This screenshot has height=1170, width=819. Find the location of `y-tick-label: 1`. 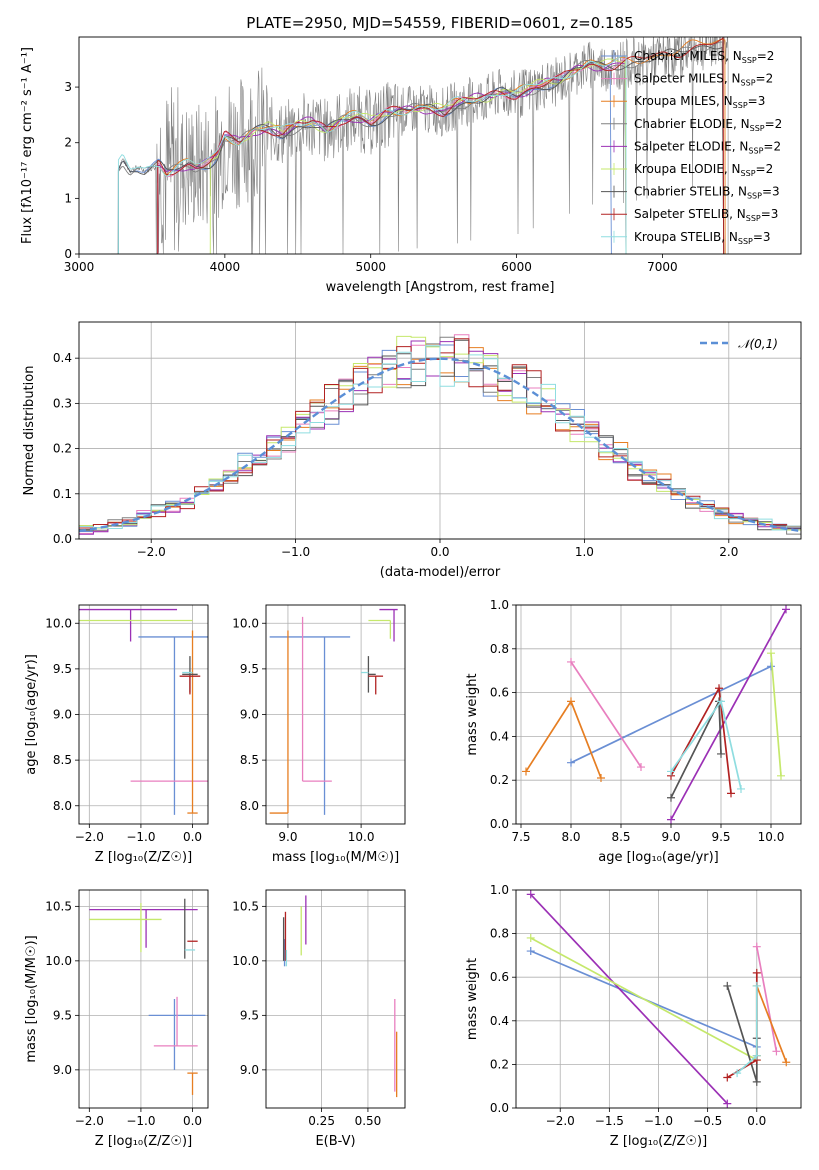

y-tick-label: 1 is located at coordinates (68, 198).